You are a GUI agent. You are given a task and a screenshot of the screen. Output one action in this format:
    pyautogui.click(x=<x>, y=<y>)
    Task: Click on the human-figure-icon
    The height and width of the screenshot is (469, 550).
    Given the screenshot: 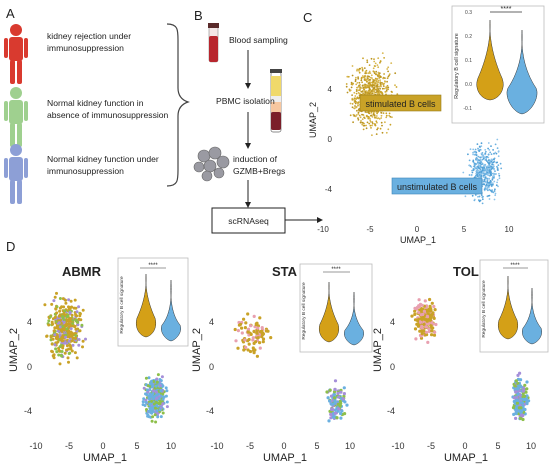 What is the action you would take?
    pyautogui.click(x=16, y=117)
    